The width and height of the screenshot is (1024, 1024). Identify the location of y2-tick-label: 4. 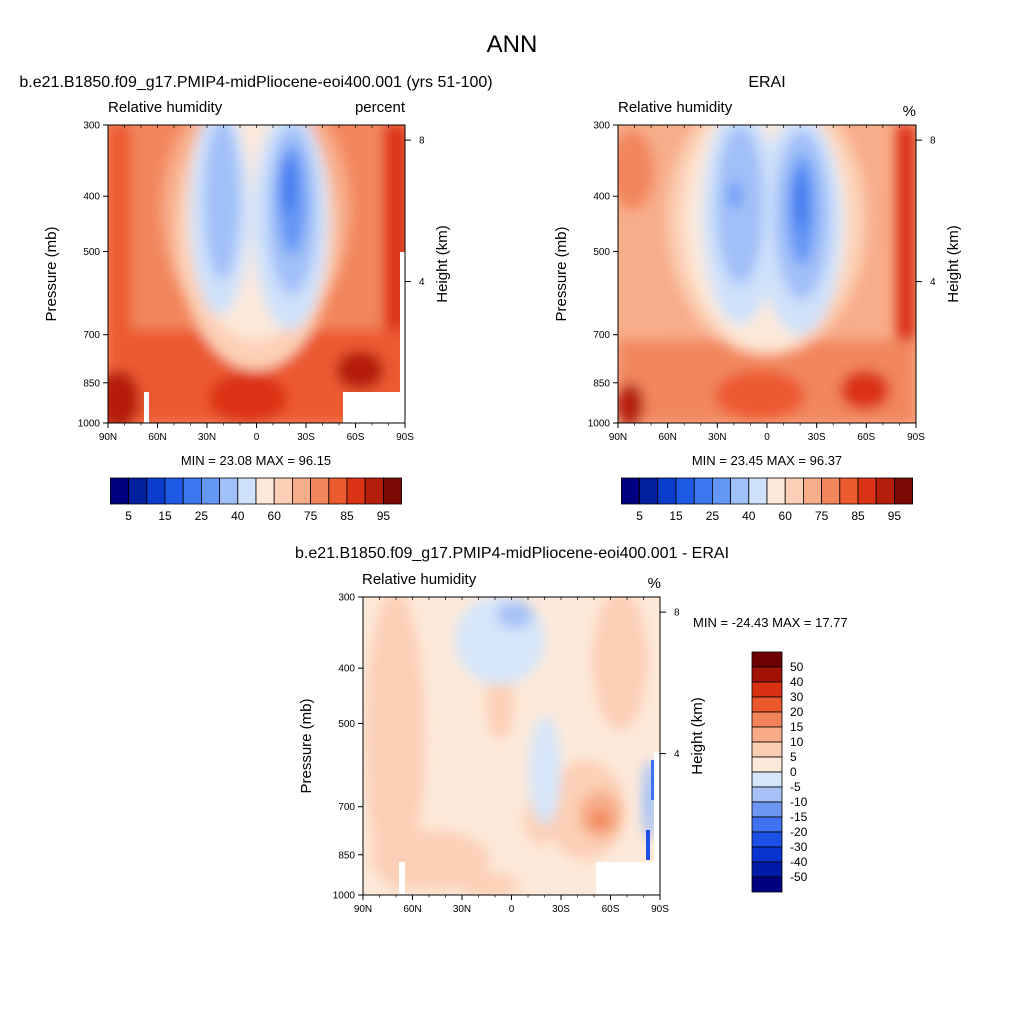
(677, 754).